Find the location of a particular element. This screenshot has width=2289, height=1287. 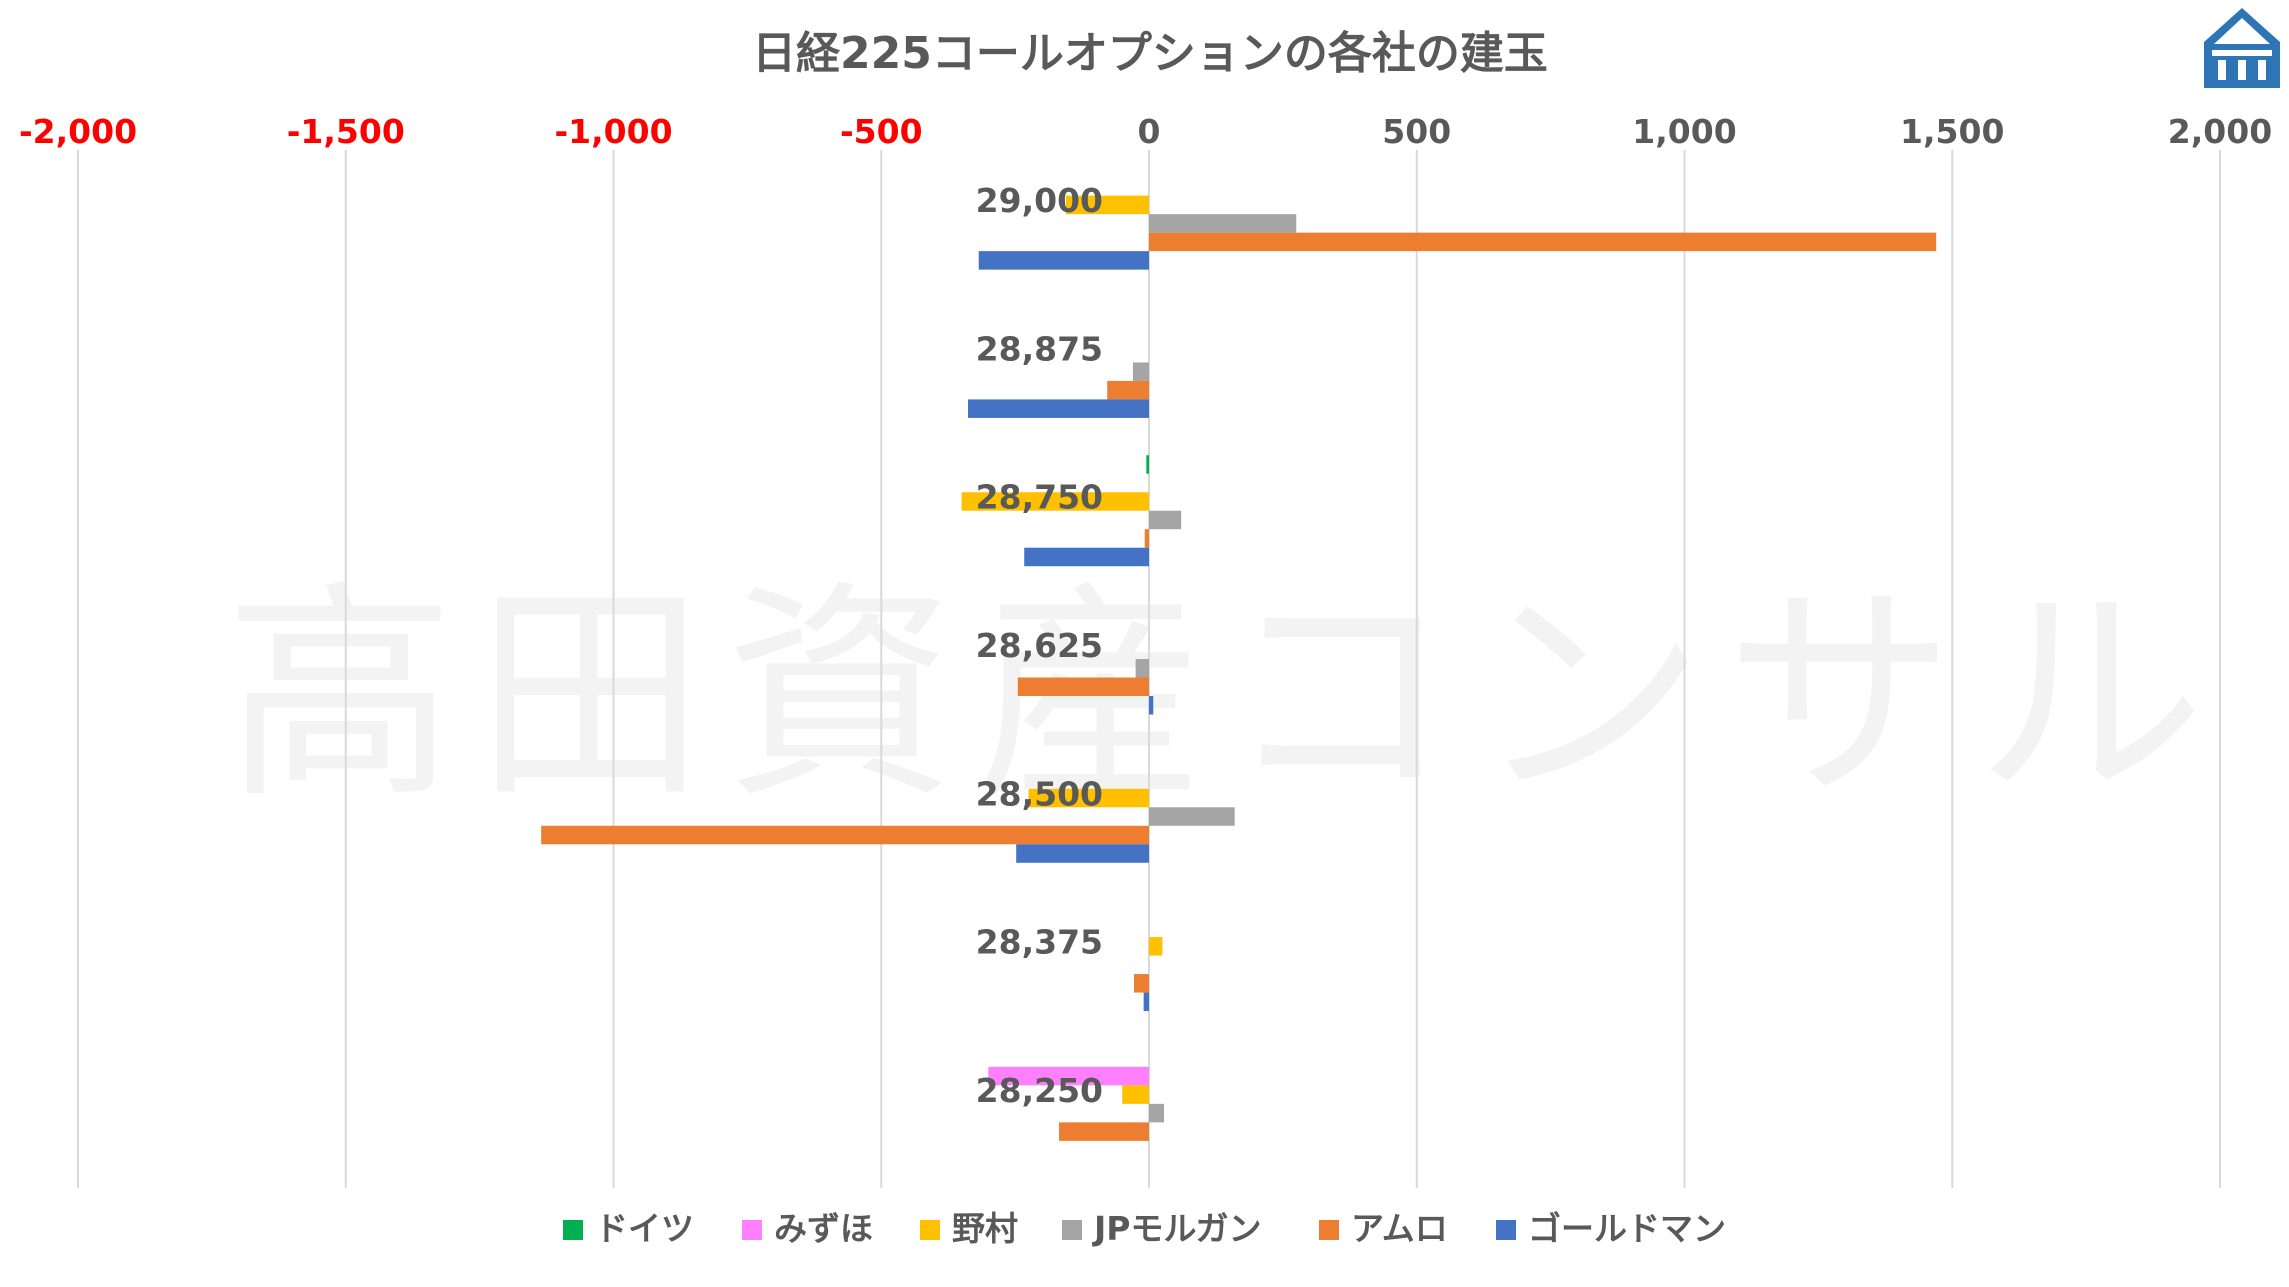

bar-ゴールドマン-28,625 is located at coordinates (1151, 705).